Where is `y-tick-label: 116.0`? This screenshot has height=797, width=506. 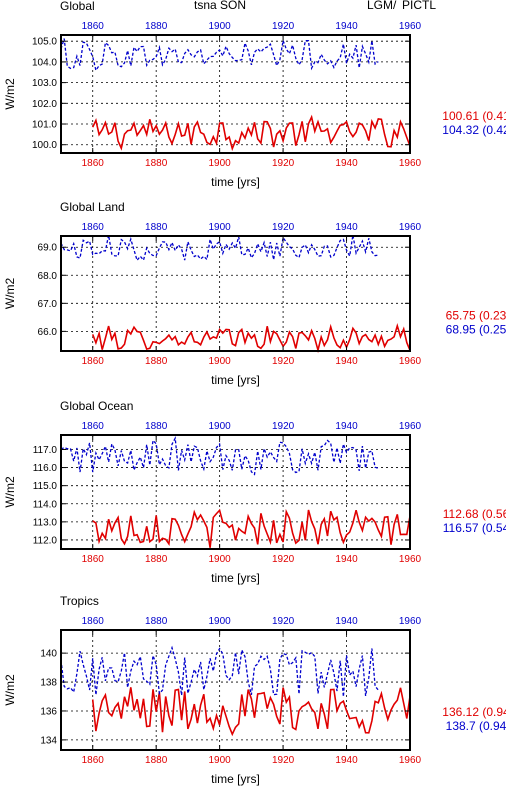
y-tick-label: 116.0 is located at coordinates (45, 468).